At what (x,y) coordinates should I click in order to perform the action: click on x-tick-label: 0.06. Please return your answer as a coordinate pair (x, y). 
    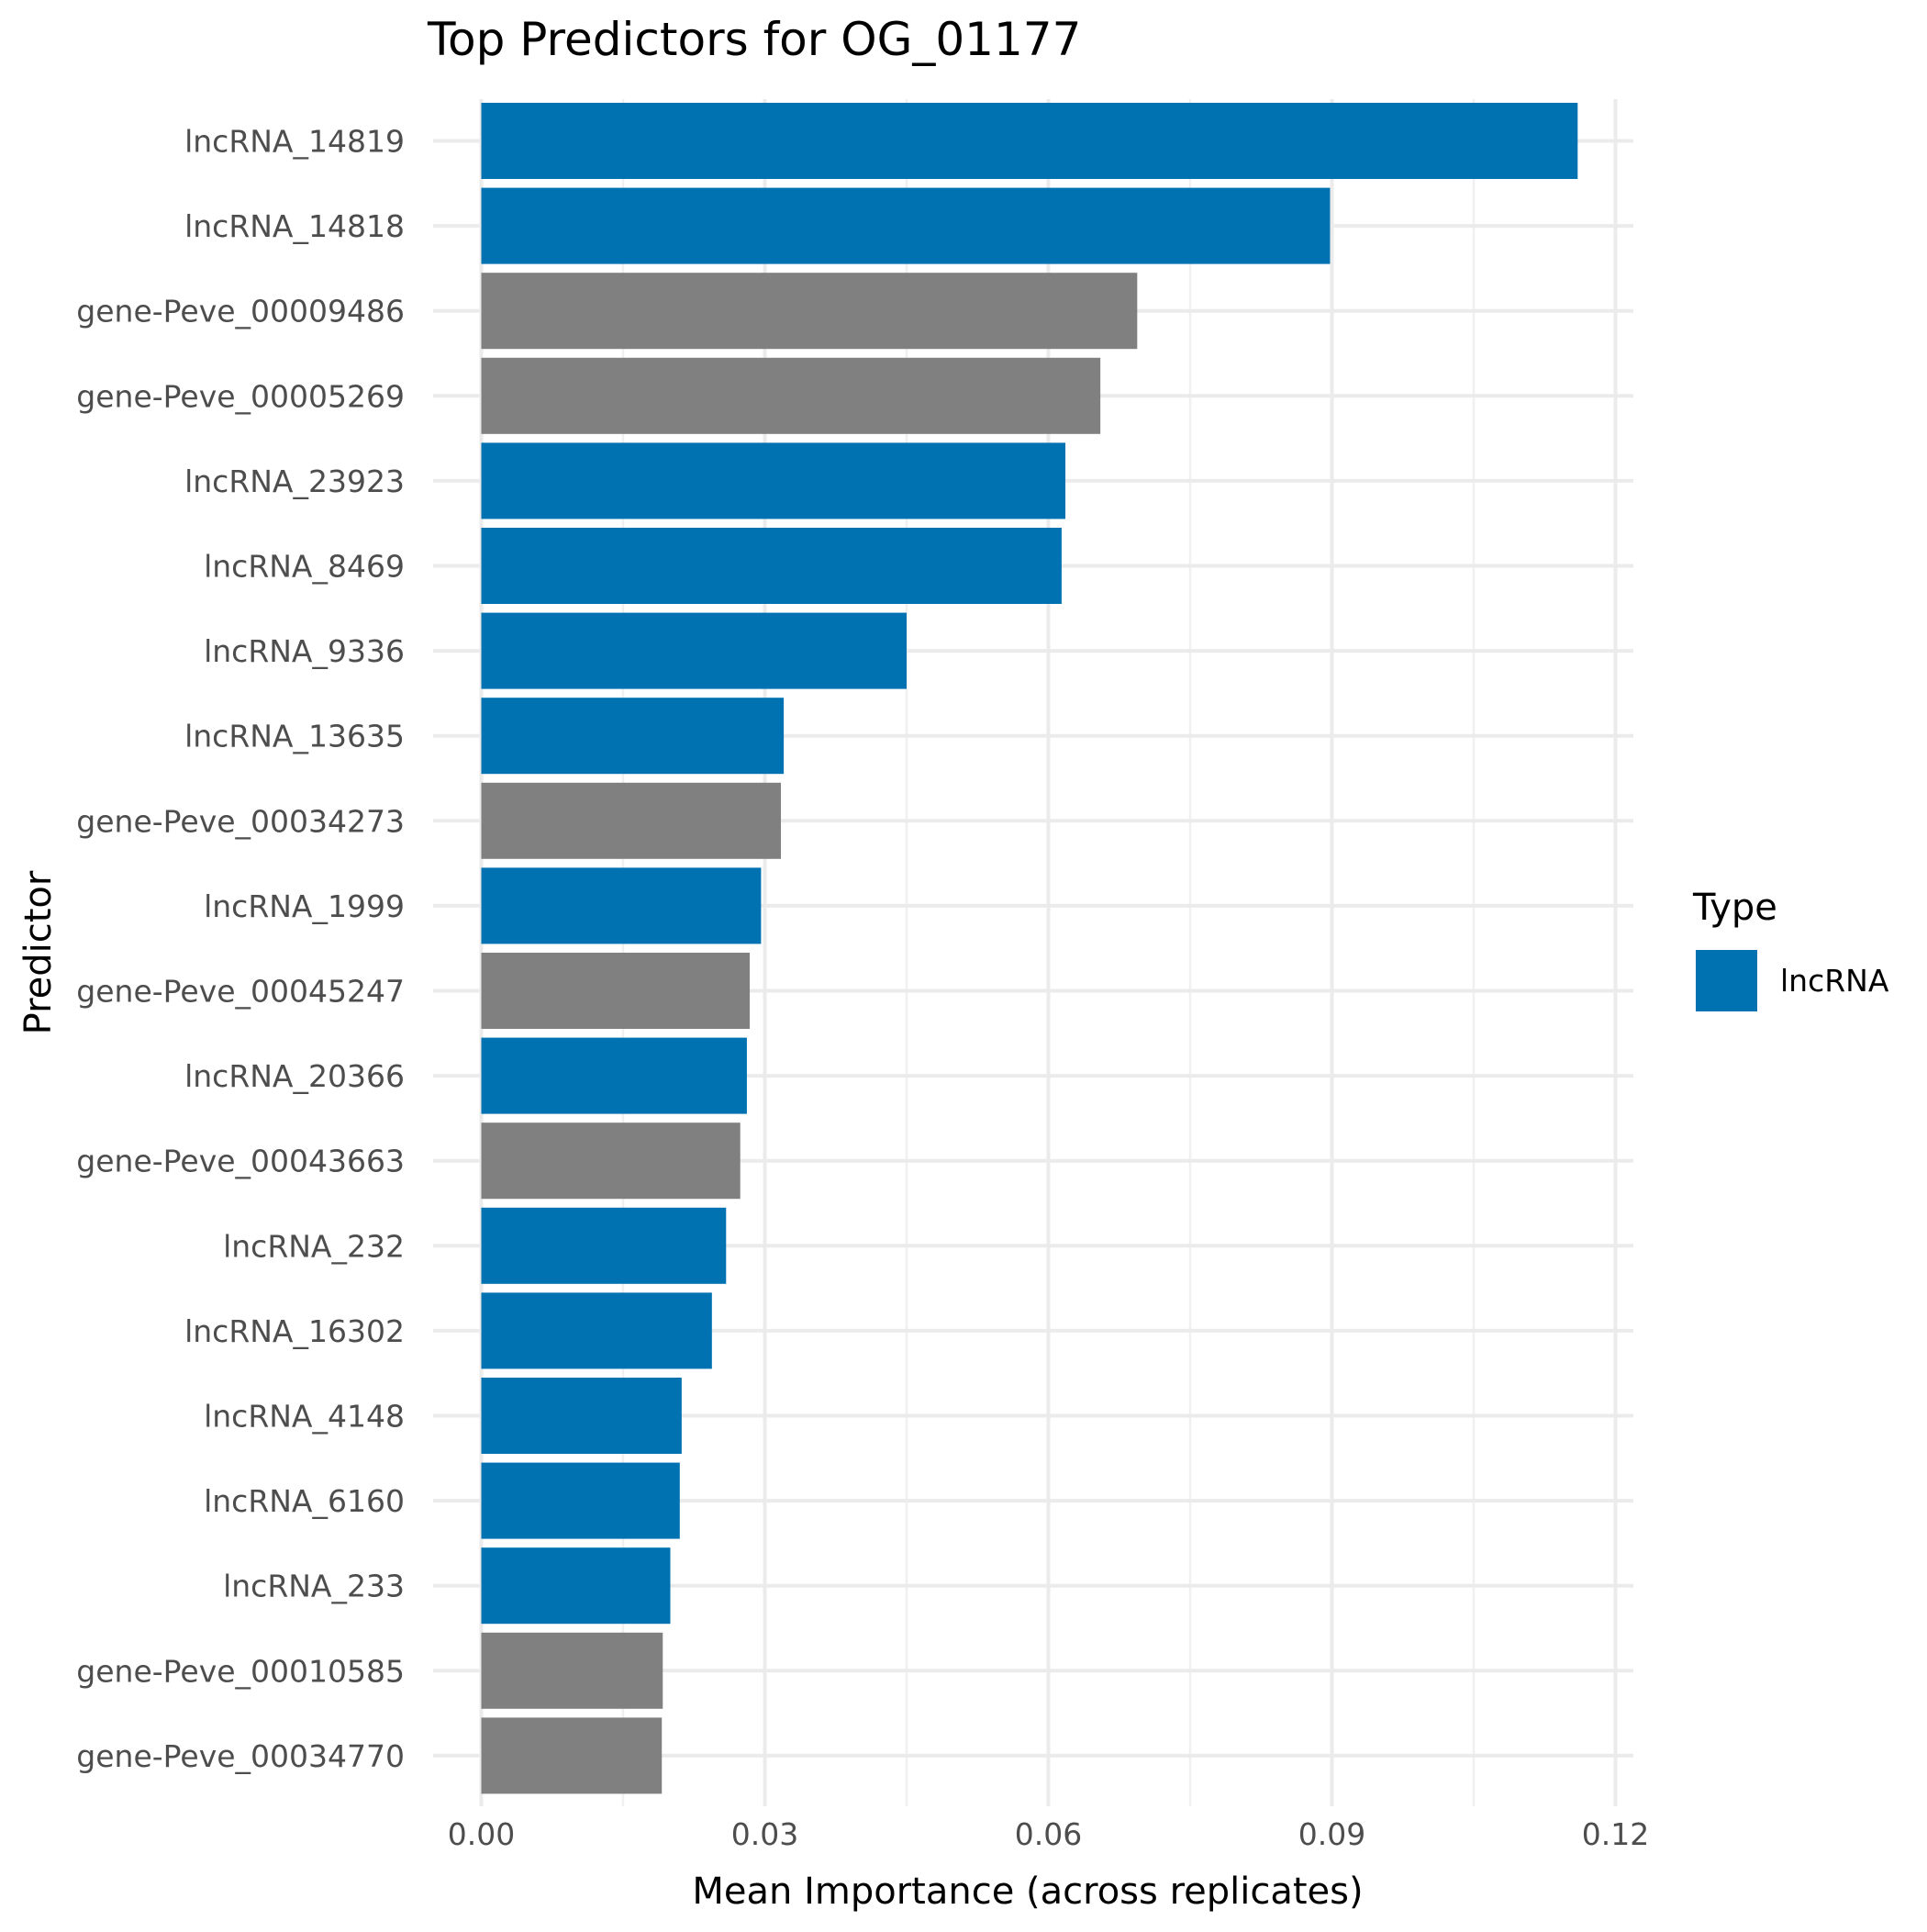
    Looking at the image, I should click on (1048, 1834).